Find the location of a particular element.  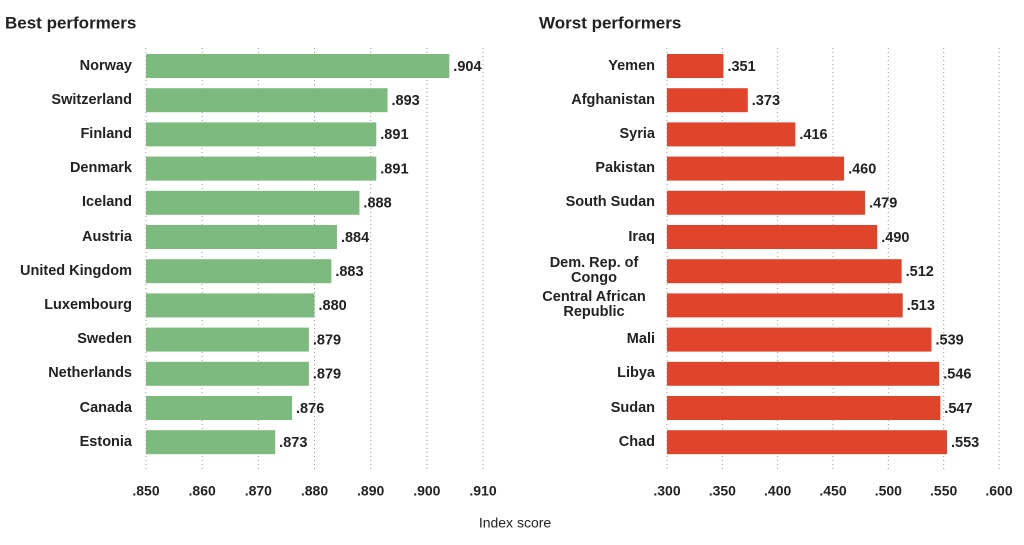

value-label: .880 is located at coordinates (333, 306).